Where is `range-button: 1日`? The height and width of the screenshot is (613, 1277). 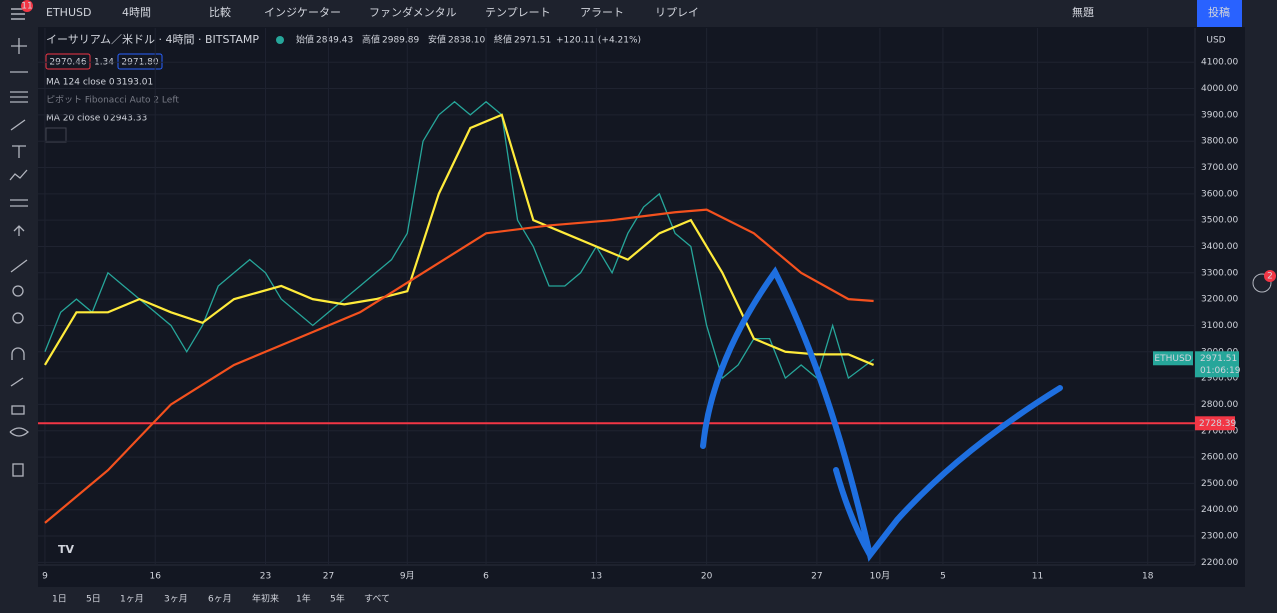
range-button: 1日 is located at coordinates (59, 599).